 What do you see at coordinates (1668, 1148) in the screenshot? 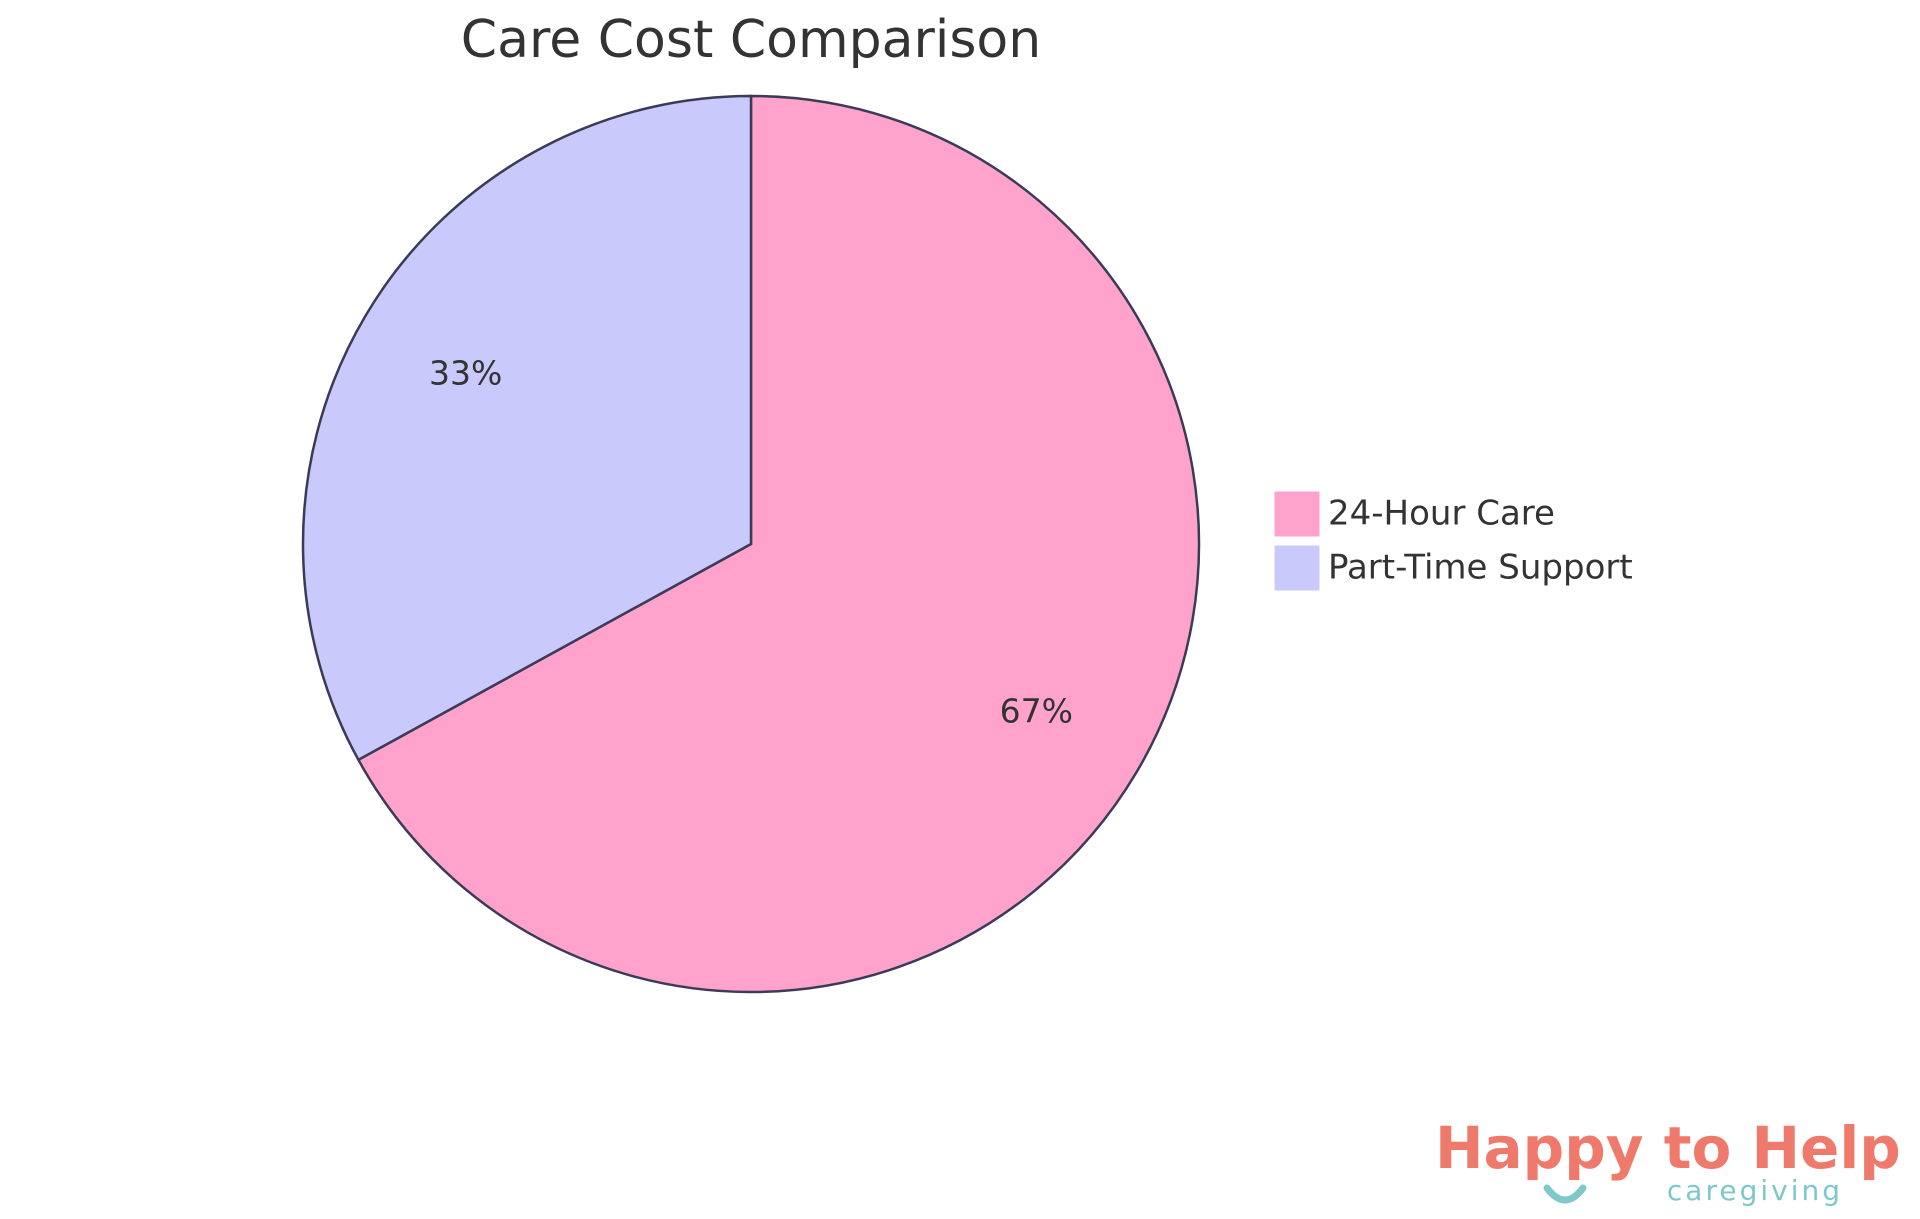
I see `logo-title: Happy to Help` at bounding box center [1668, 1148].